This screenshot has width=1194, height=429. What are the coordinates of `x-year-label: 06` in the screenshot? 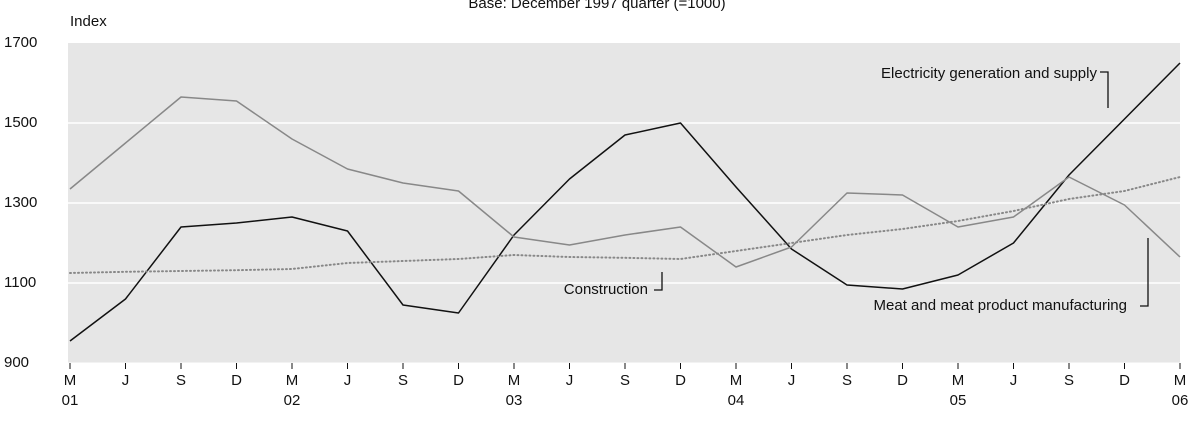 It's located at (1180, 400).